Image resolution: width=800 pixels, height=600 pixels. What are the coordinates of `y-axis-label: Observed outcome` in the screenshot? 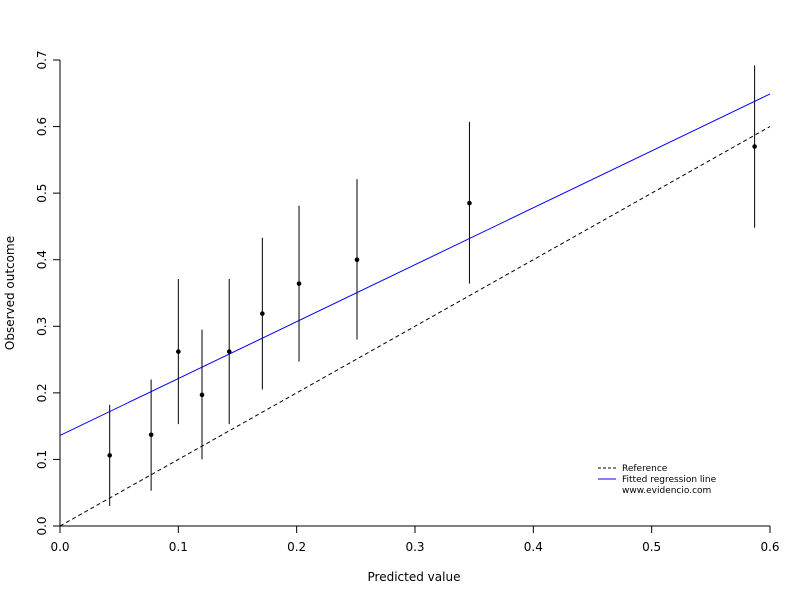 It's located at (10, 293).